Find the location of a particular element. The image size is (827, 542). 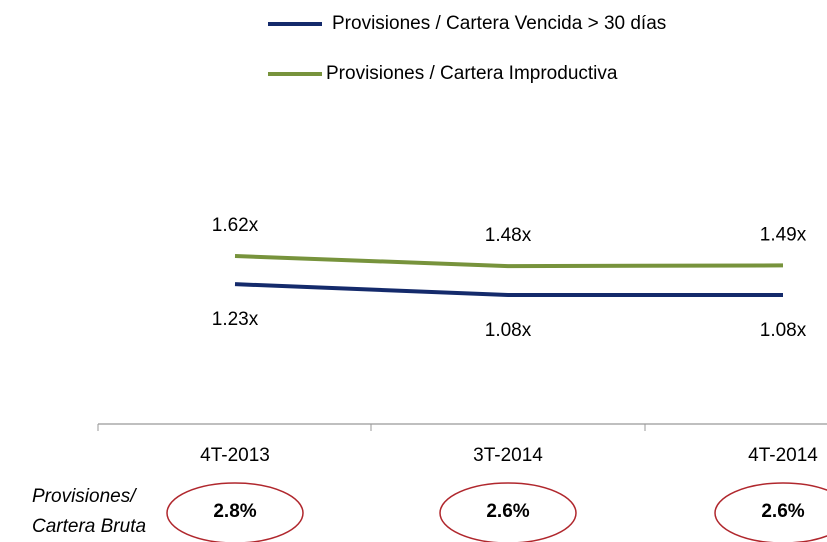

value-label: 1.48x is located at coordinates (508, 235).